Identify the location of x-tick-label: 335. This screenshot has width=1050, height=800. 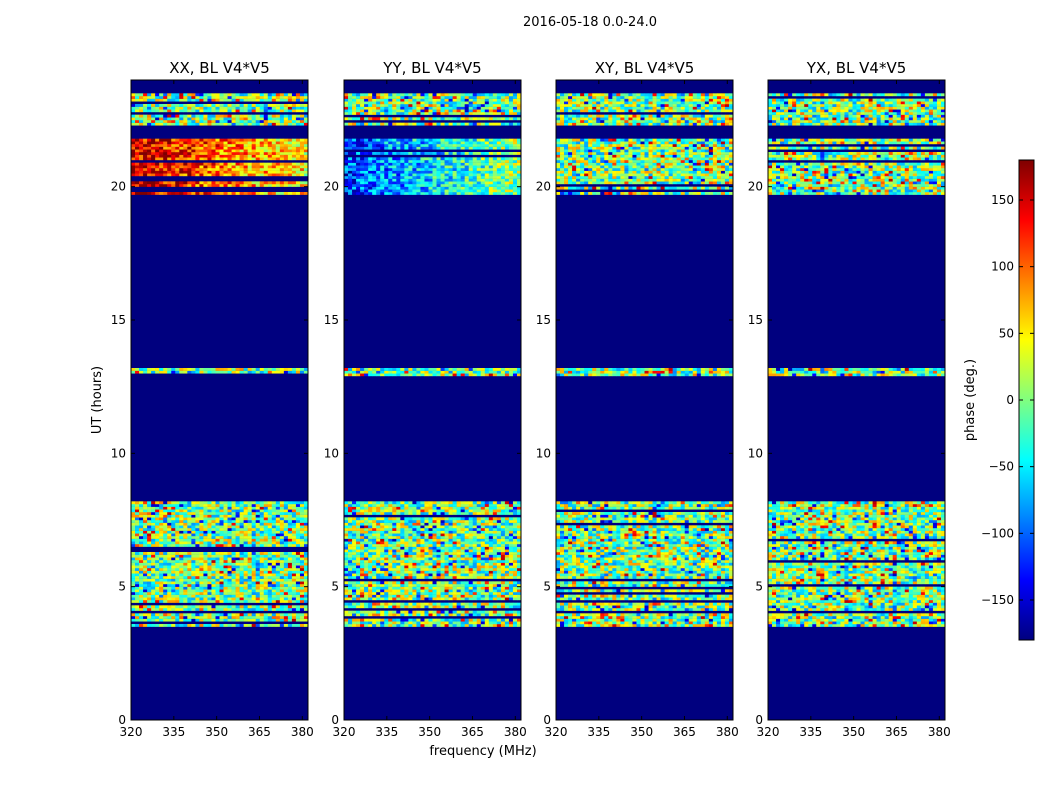
(173, 732).